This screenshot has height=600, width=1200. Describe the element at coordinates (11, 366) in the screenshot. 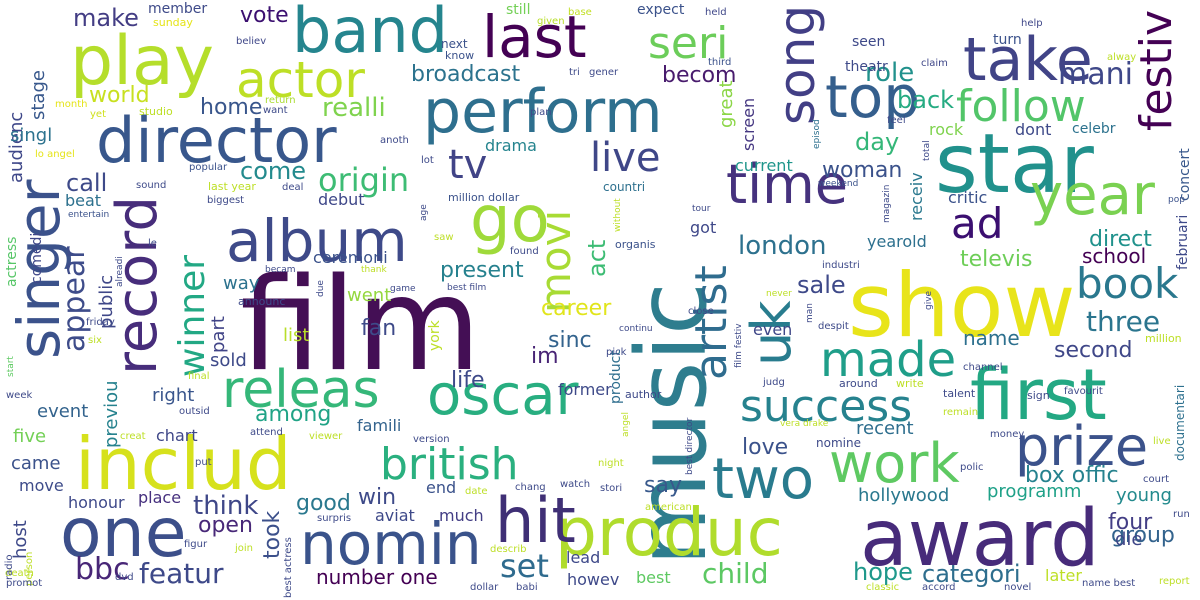

I see `word-start: start` at that location.